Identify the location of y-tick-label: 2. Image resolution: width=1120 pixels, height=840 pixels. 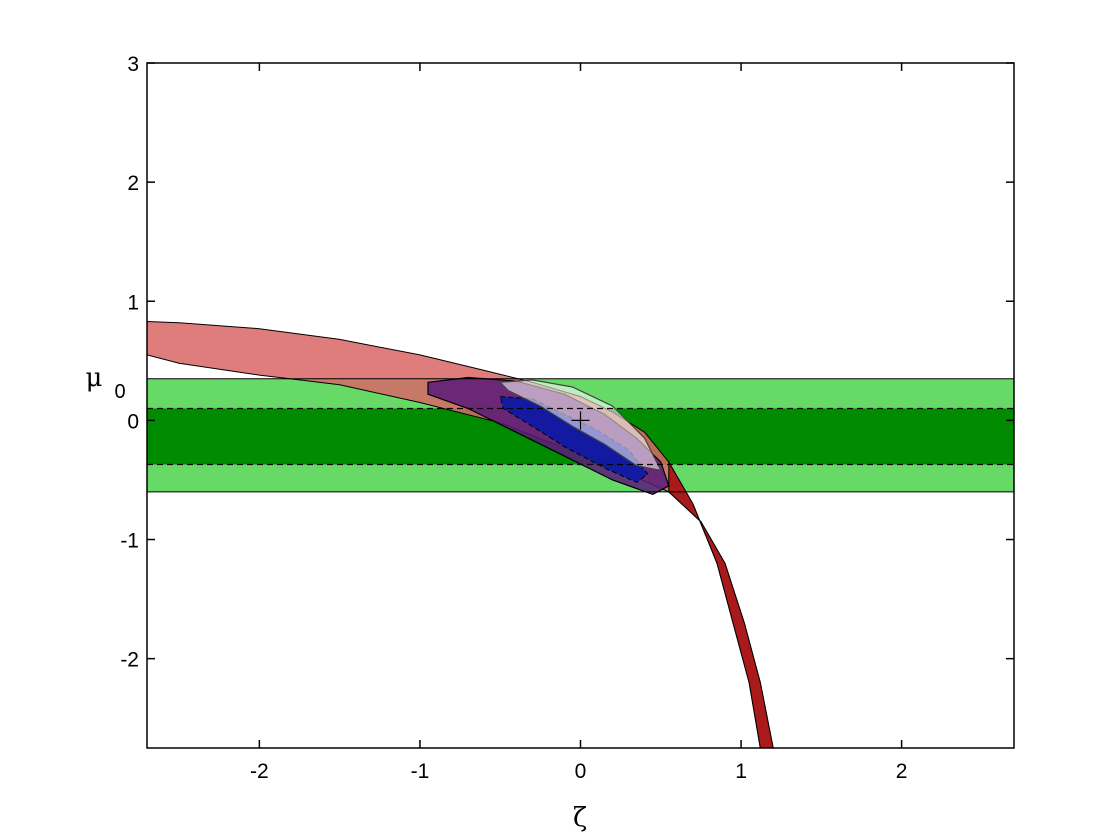
(133, 183).